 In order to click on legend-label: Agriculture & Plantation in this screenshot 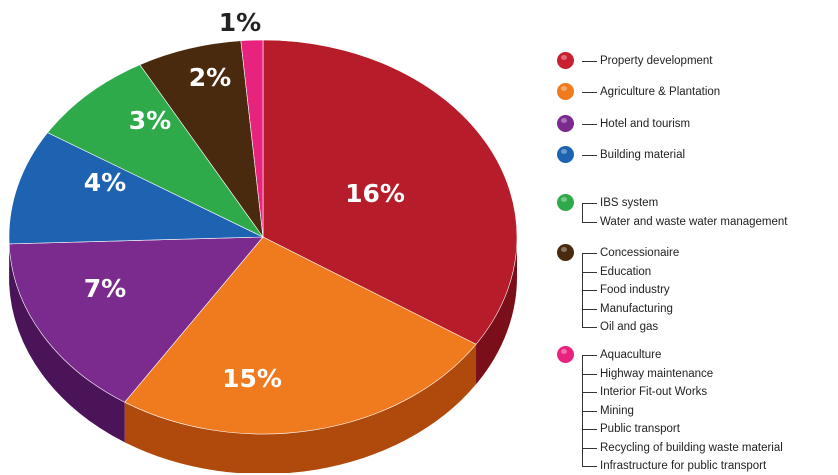, I will do `click(660, 92)`.